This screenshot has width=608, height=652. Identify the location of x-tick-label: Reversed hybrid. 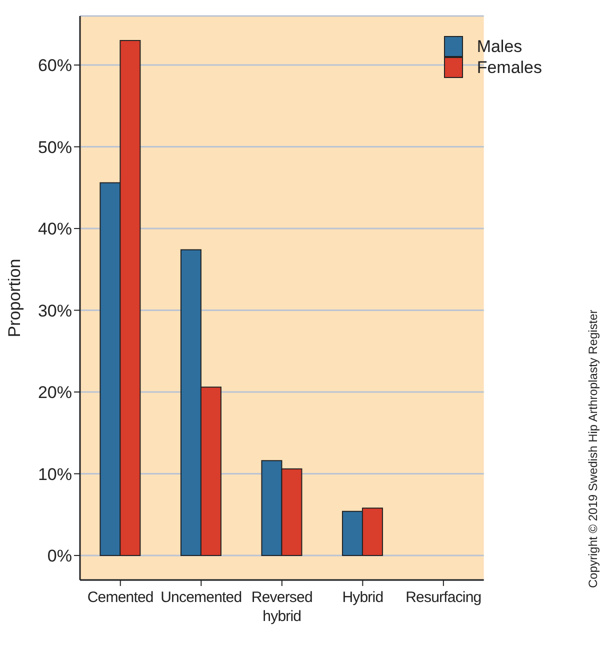
(281, 607).